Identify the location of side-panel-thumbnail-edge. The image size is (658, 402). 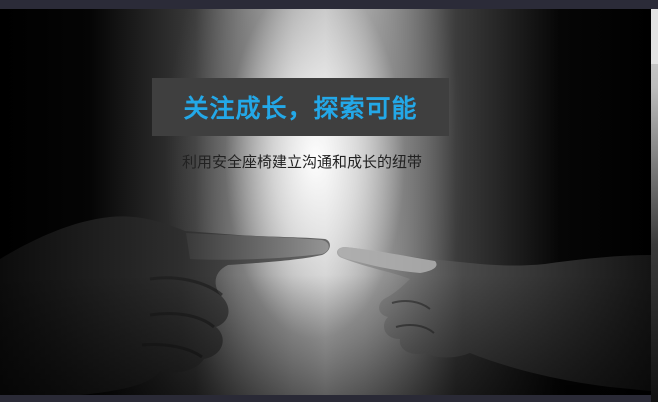
(654, 36).